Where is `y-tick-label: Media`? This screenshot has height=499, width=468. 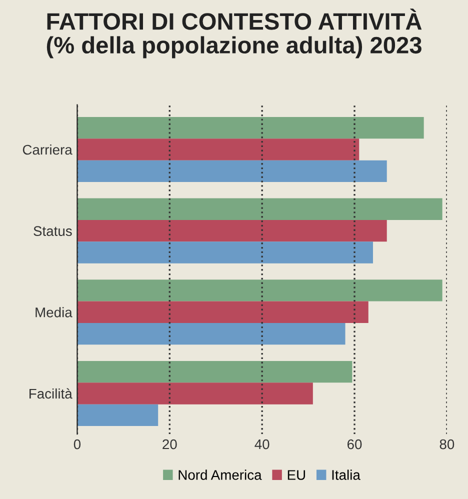
y-tick-label: Media is located at coordinates (54, 312).